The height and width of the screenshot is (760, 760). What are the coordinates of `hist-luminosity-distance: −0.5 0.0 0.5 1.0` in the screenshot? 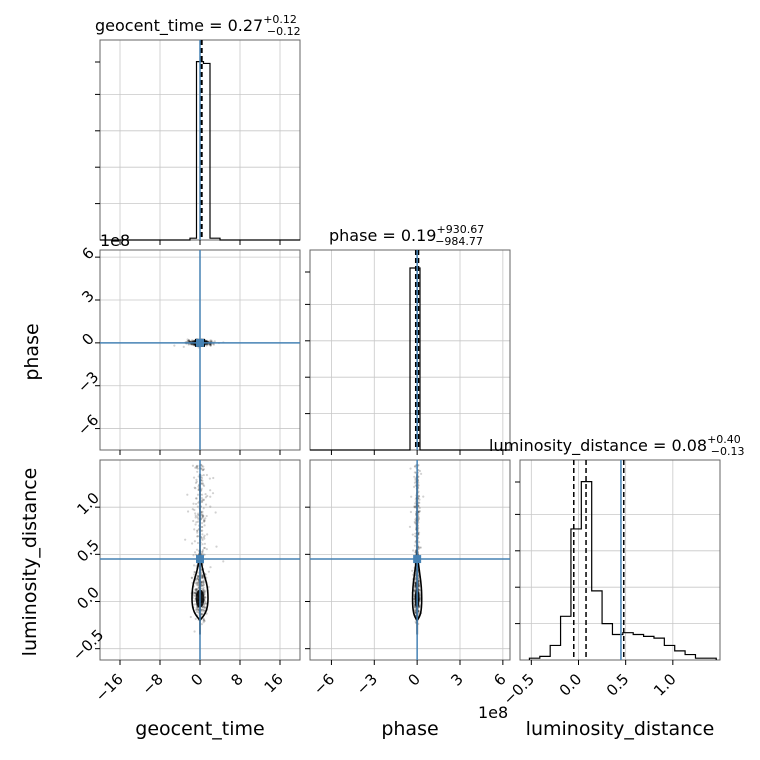 It's located at (610, 584).